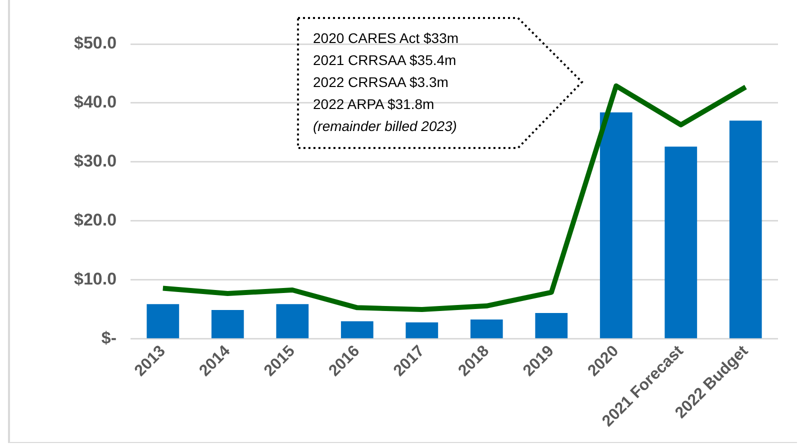 Image resolution: width=798 pixels, height=444 pixels. What do you see at coordinates (109, 338) in the screenshot?
I see `y-tick-label: $-` at bounding box center [109, 338].